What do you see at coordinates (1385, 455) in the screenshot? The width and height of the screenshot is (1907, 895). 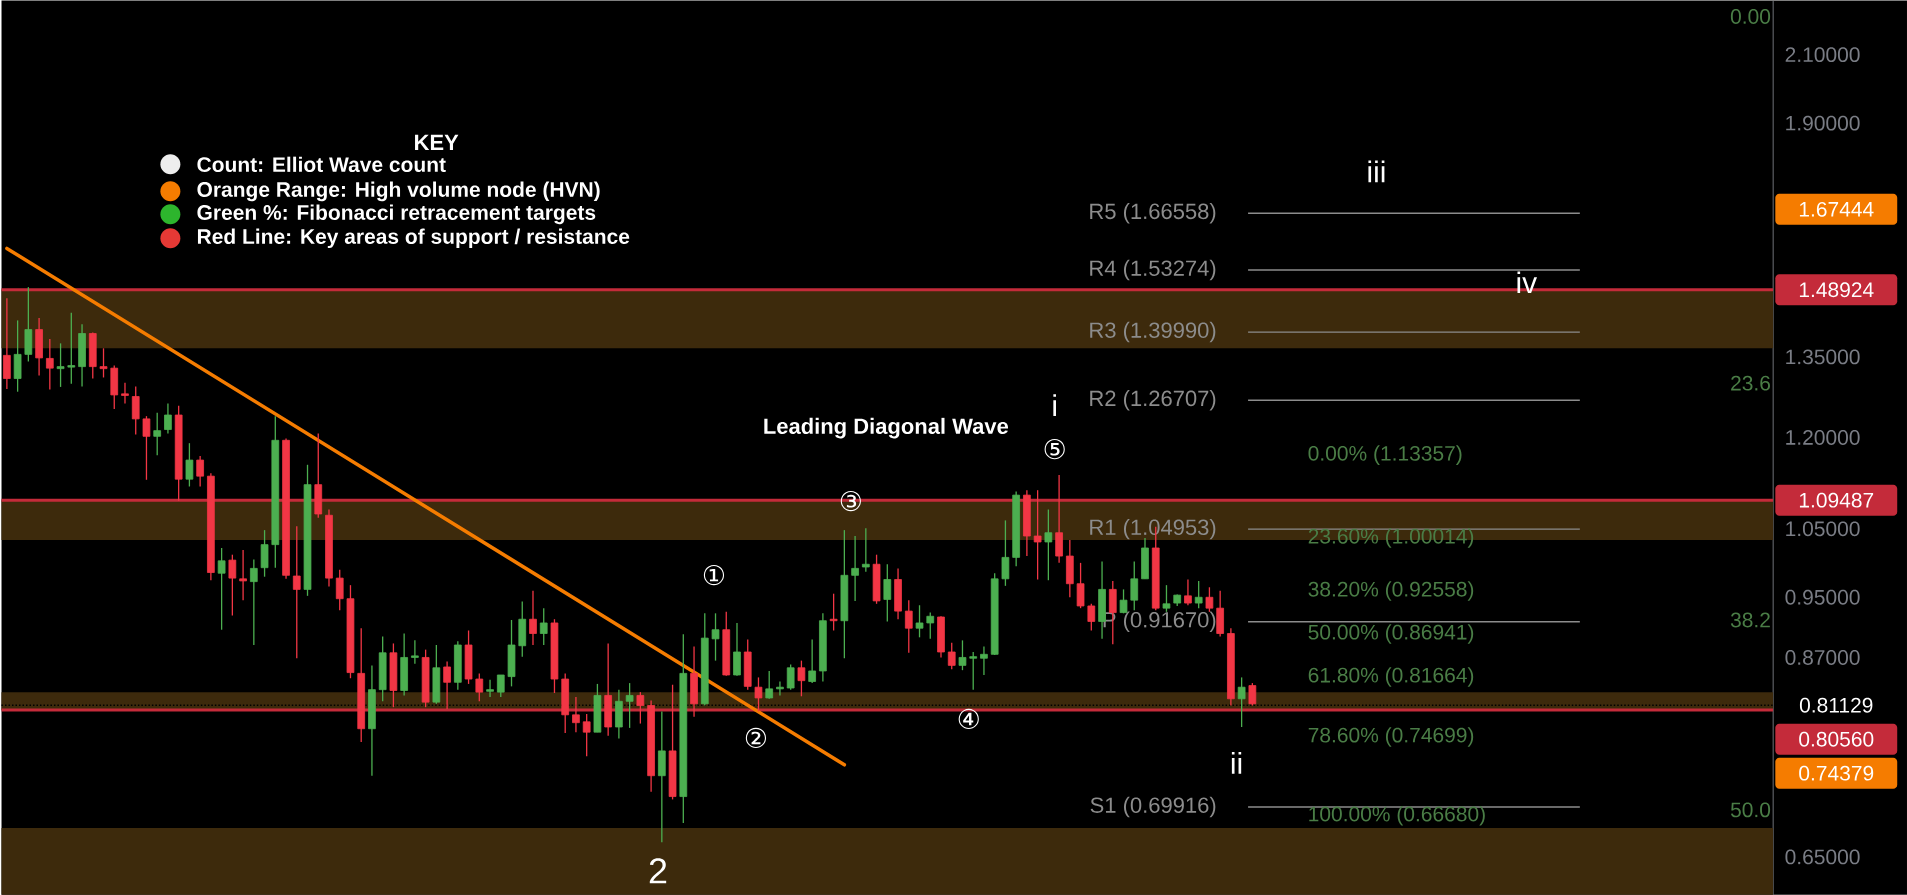 I see `annotation: 0.00% (1.13357)` at bounding box center [1385, 455].